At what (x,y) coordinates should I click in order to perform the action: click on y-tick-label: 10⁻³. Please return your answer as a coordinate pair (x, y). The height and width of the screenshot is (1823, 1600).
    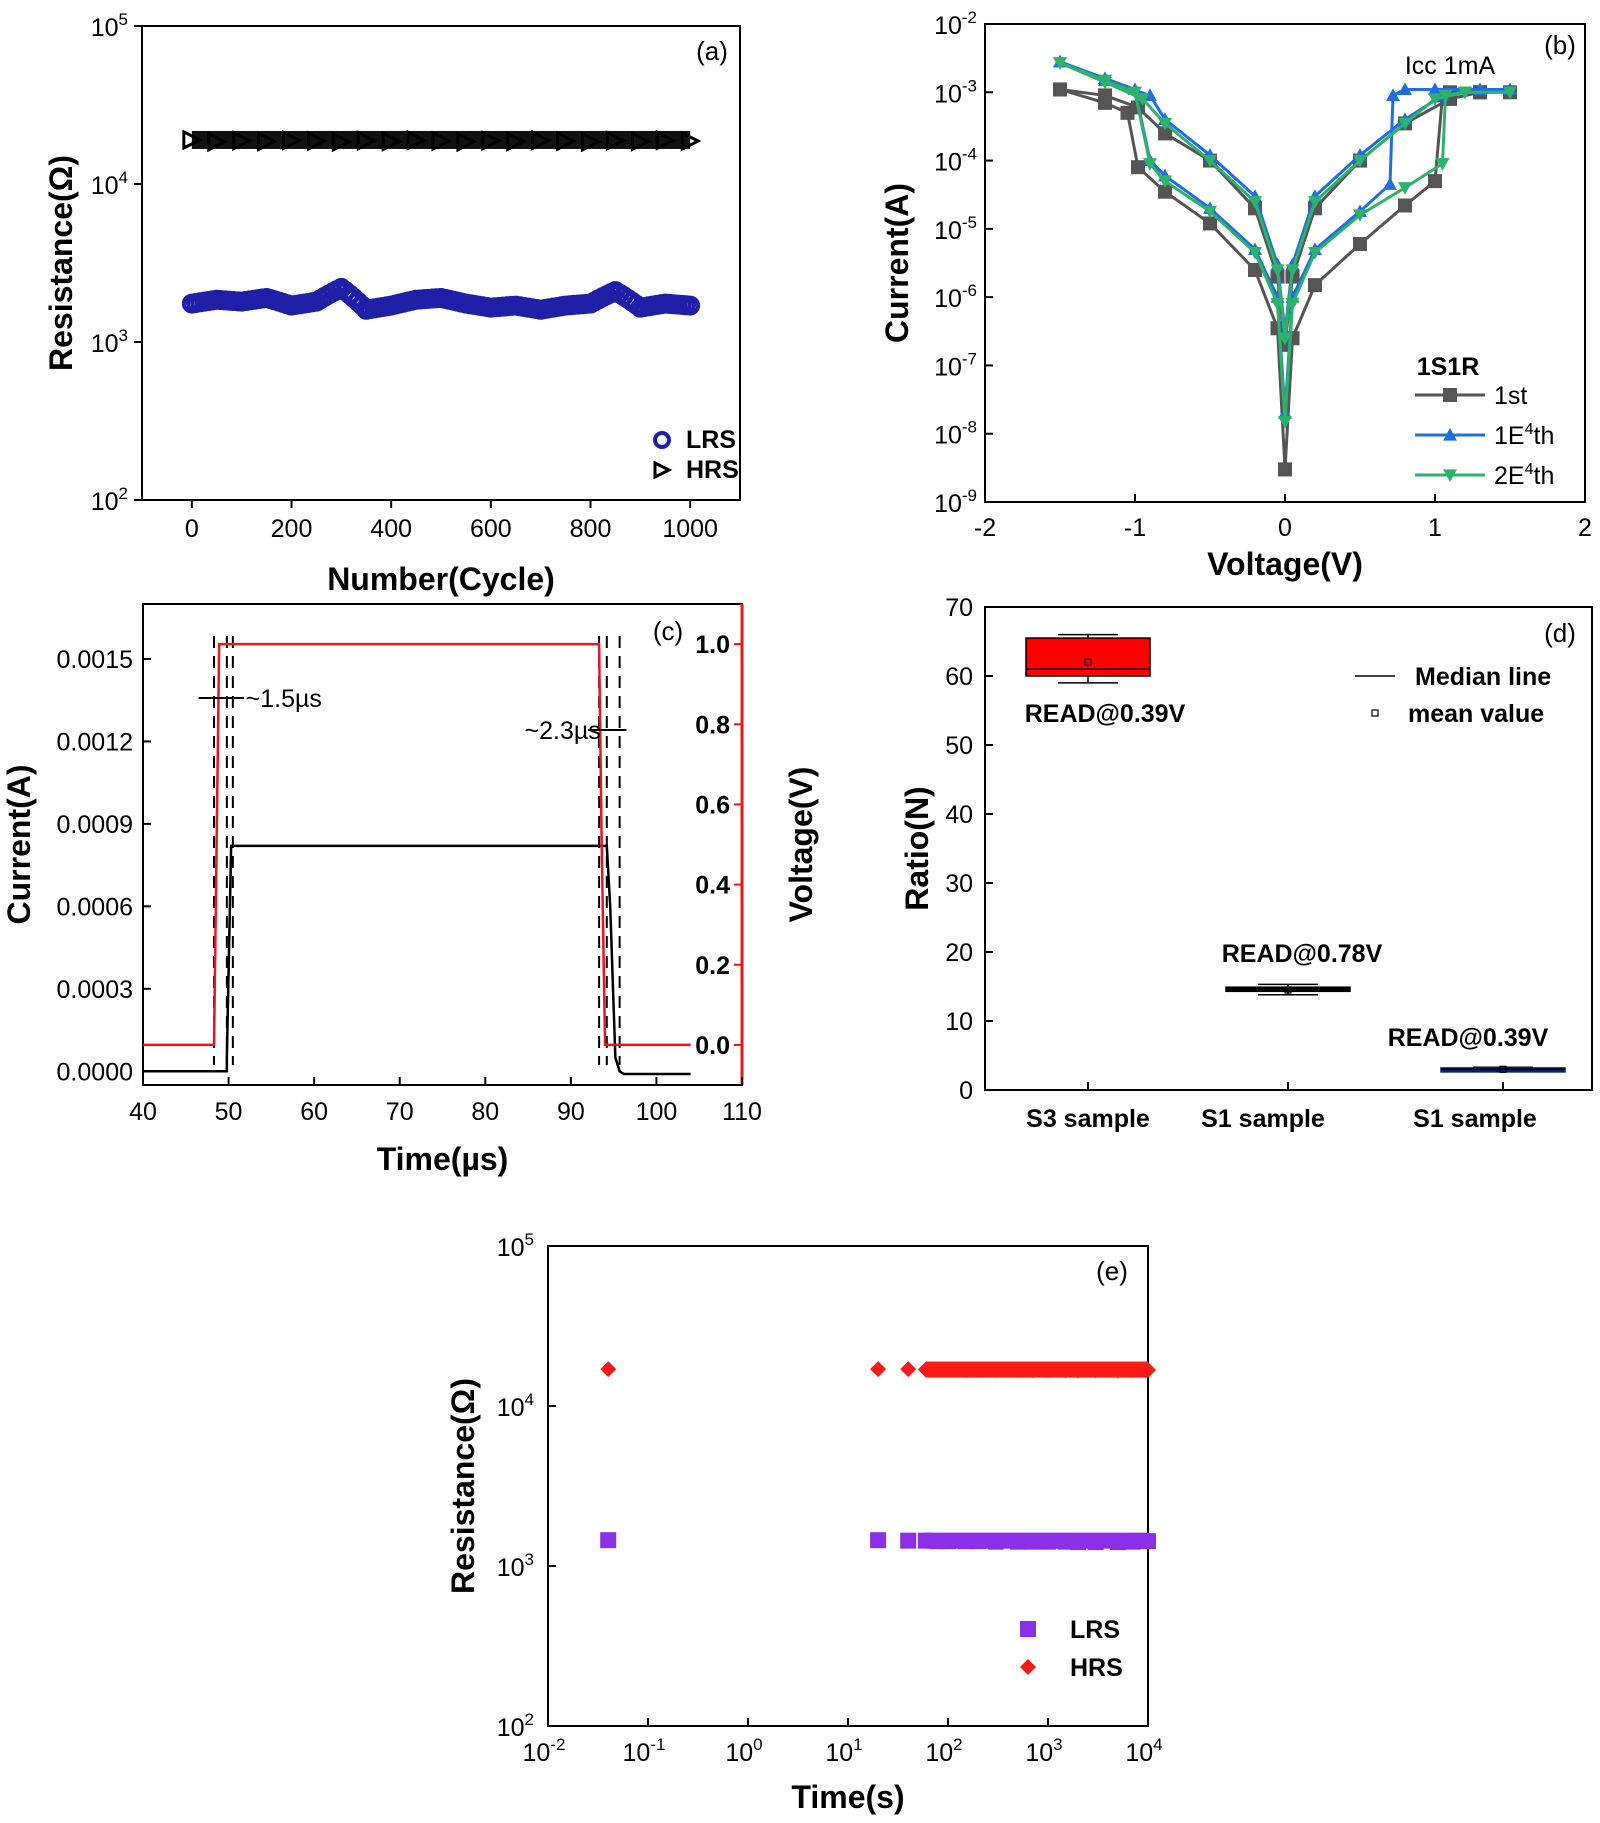
    Looking at the image, I should click on (955, 92).